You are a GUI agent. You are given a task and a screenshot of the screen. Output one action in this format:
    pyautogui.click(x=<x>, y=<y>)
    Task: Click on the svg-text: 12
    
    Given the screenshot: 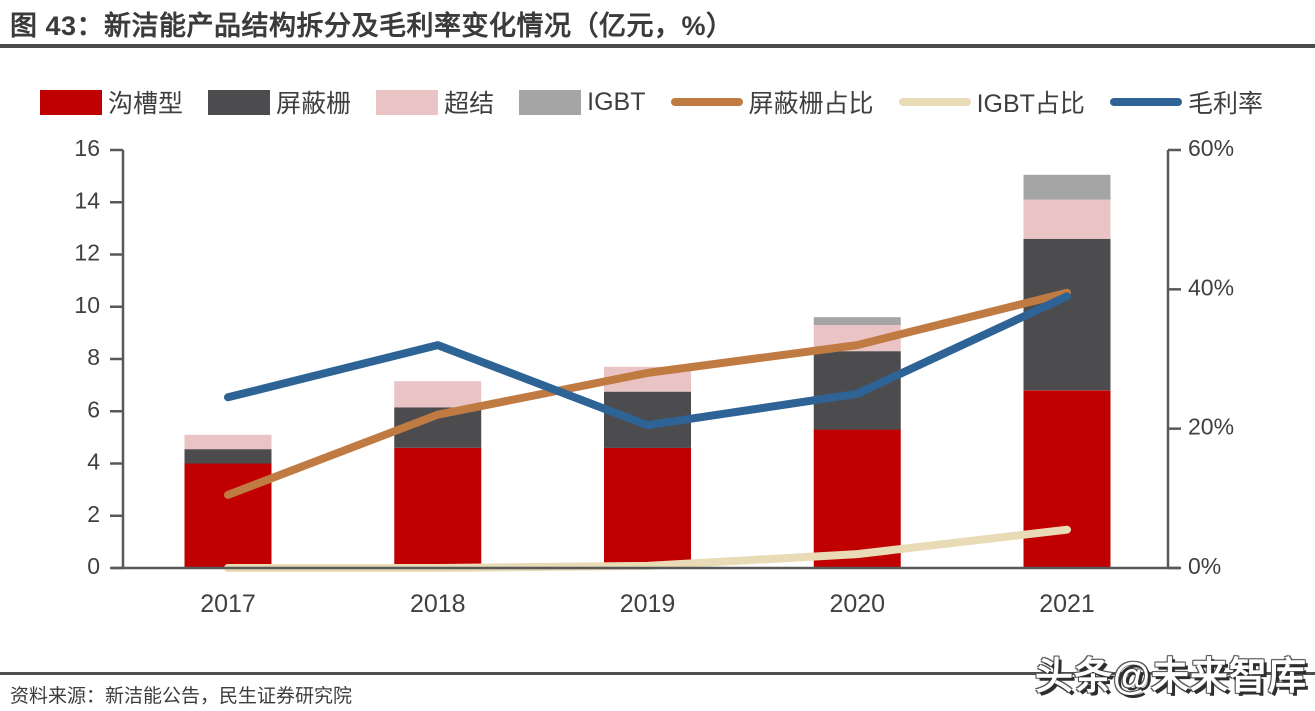 What is the action you would take?
    pyautogui.click(x=87, y=253)
    